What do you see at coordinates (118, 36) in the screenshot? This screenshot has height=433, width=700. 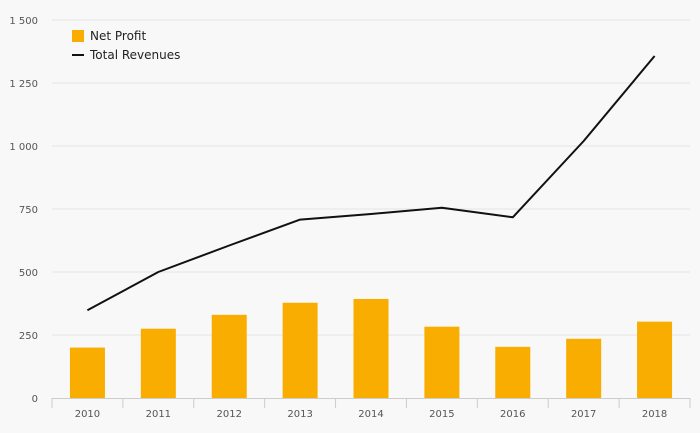 I see `legend-label-net-profit: Net Profit` at bounding box center [118, 36].